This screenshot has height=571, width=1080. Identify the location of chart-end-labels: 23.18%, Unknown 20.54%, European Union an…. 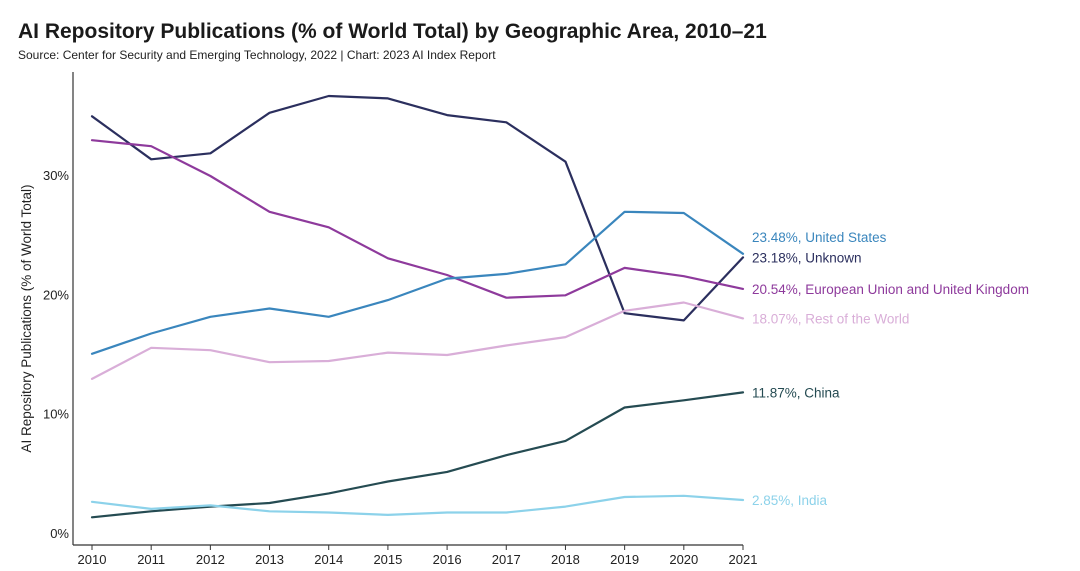
(890, 369).